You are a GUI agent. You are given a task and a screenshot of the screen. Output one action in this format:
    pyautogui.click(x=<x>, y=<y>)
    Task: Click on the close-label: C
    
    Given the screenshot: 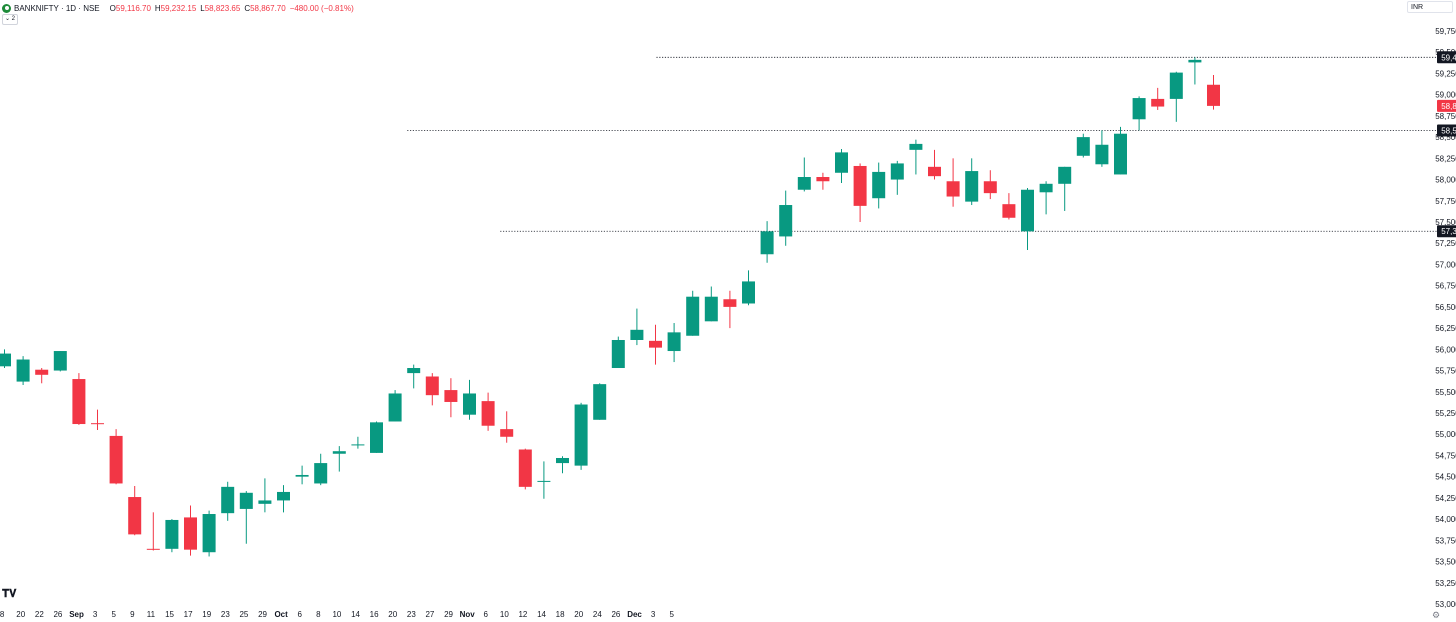 What is the action you would take?
    pyautogui.click(x=247, y=8)
    